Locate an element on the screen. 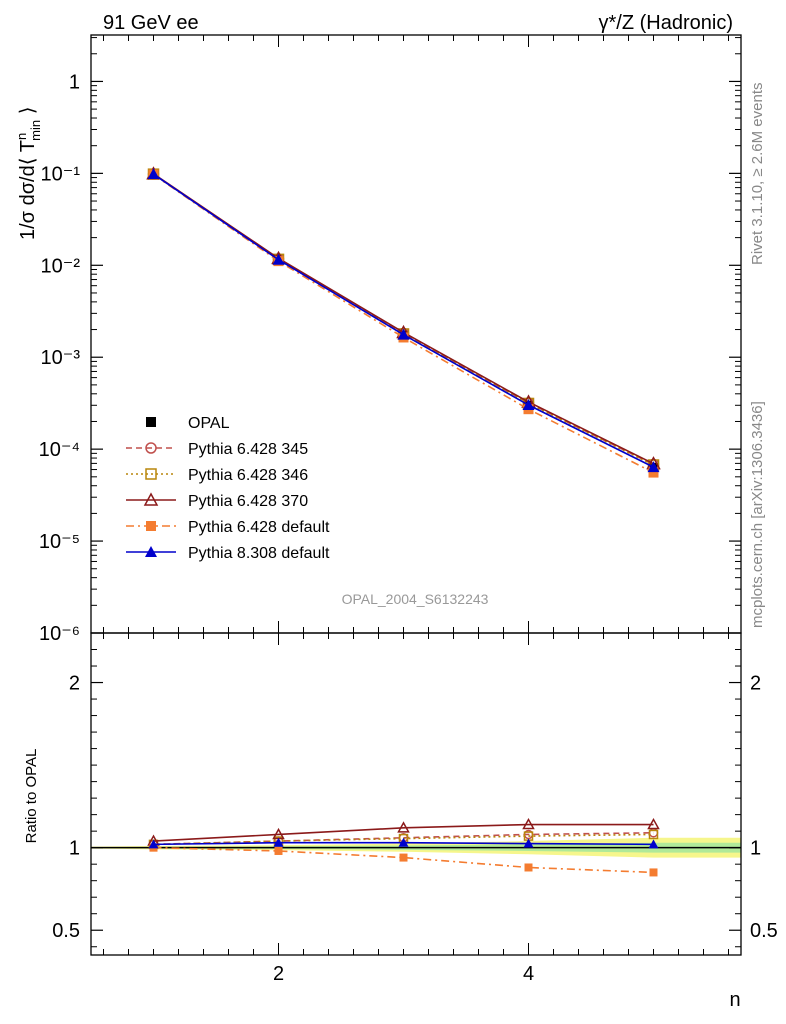 This screenshot has height=1024, width=786. legend-entry: Pythia 6.428 default is located at coordinates (228, 527).